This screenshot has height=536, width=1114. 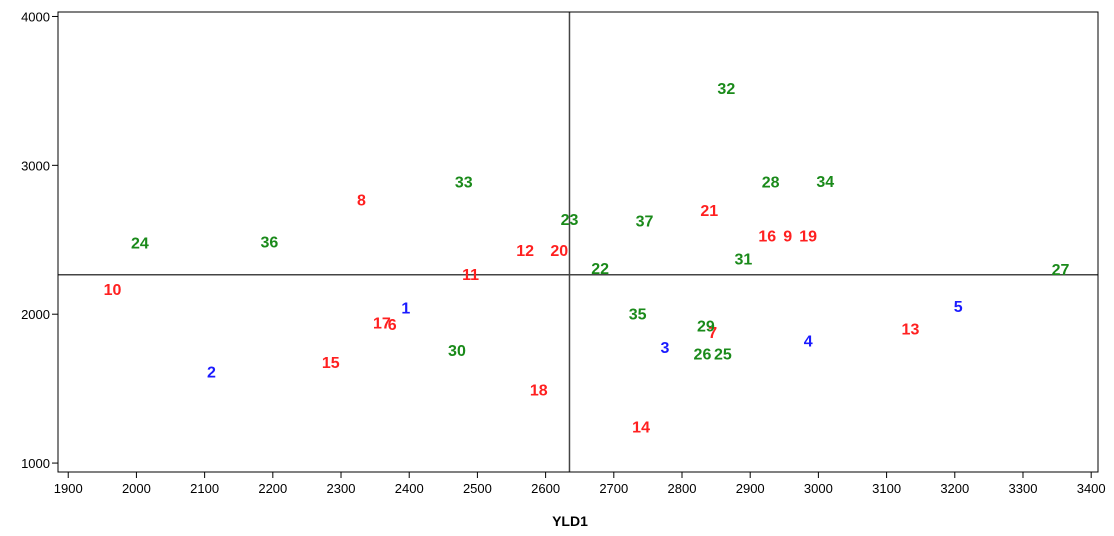 What do you see at coordinates (545, 488) in the screenshot?
I see `x-tick-label: 2600` at bounding box center [545, 488].